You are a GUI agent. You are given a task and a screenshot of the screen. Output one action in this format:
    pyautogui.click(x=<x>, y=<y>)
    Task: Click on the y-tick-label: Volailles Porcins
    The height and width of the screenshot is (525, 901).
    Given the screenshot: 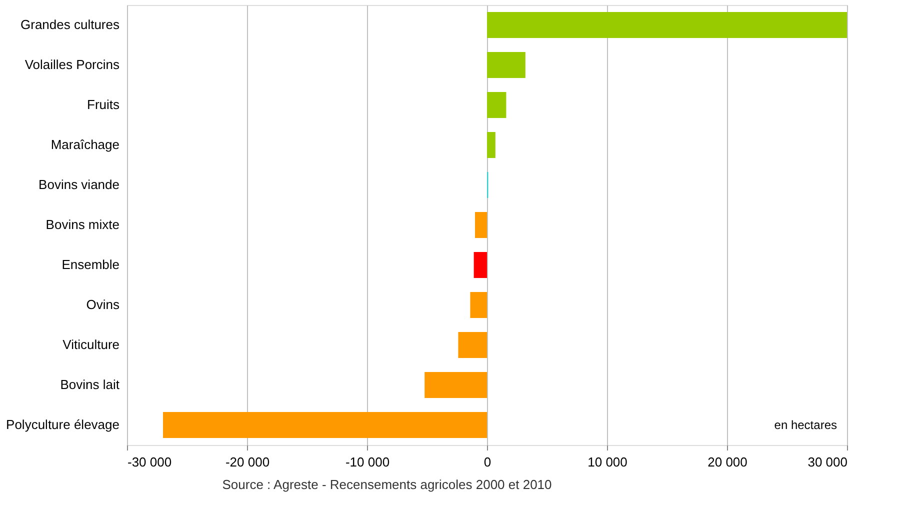 What is the action you would take?
    pyautogui.click(x=72, y=64)
    